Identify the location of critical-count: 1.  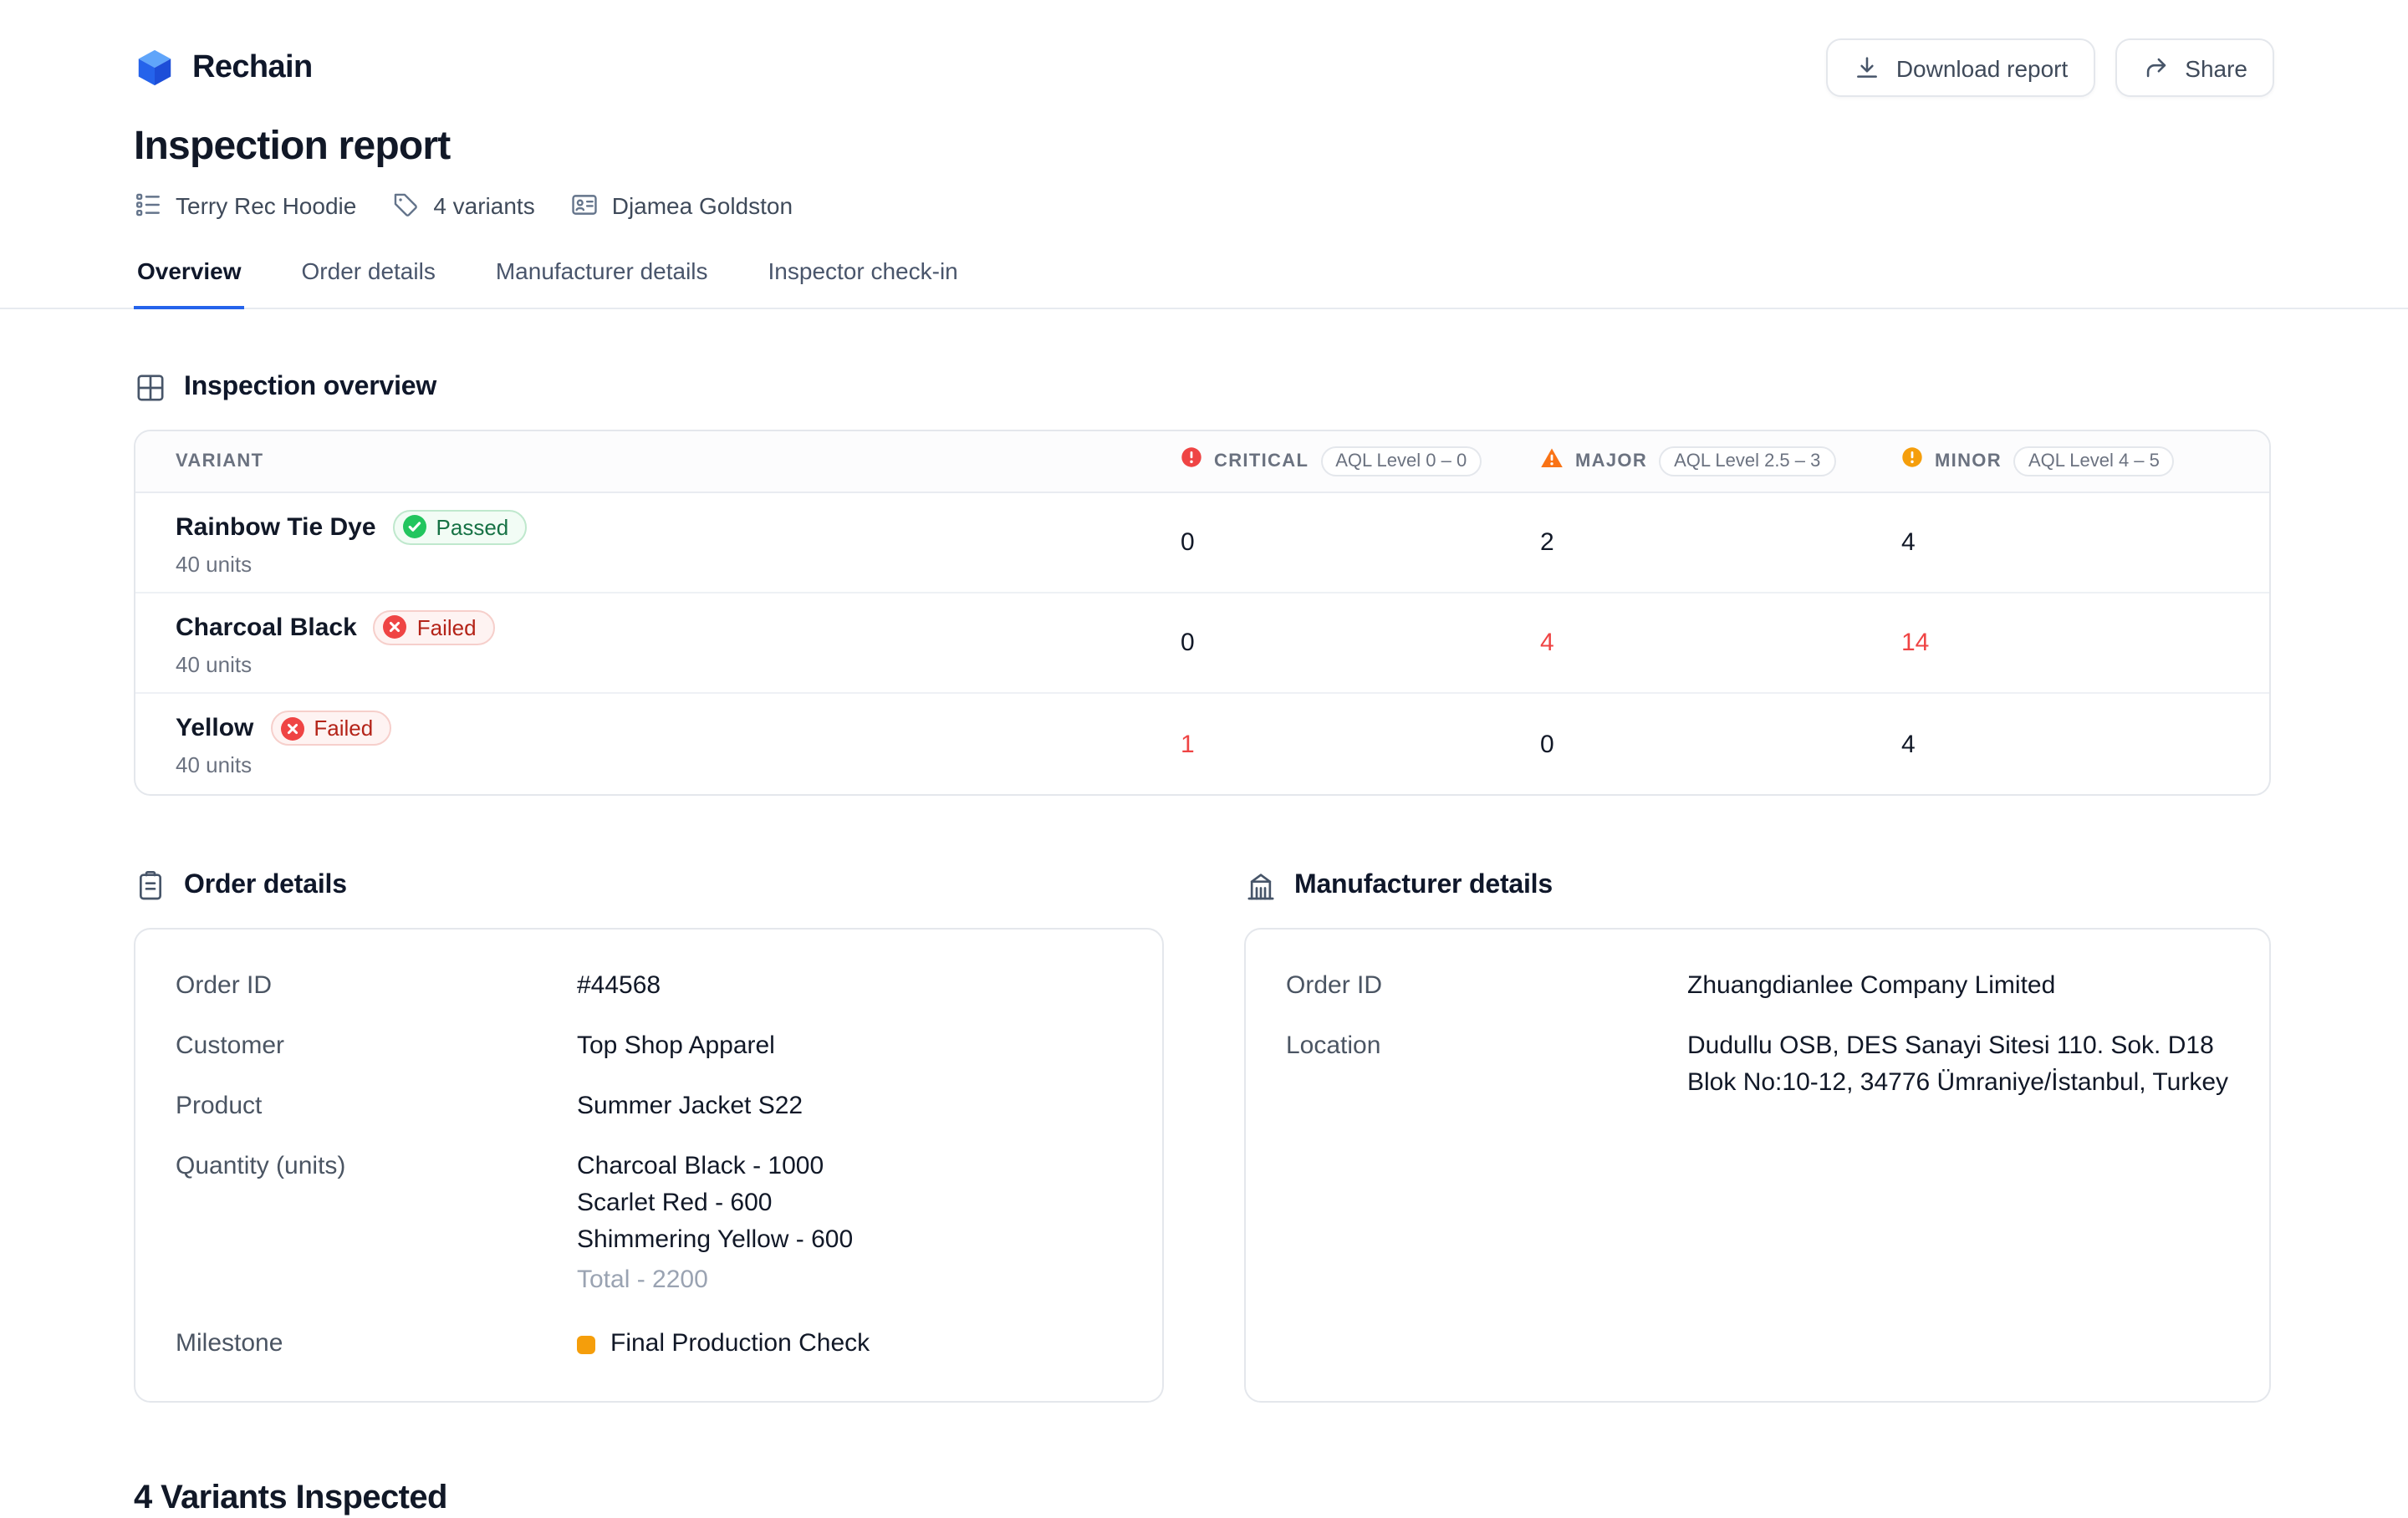
(1188, 744).